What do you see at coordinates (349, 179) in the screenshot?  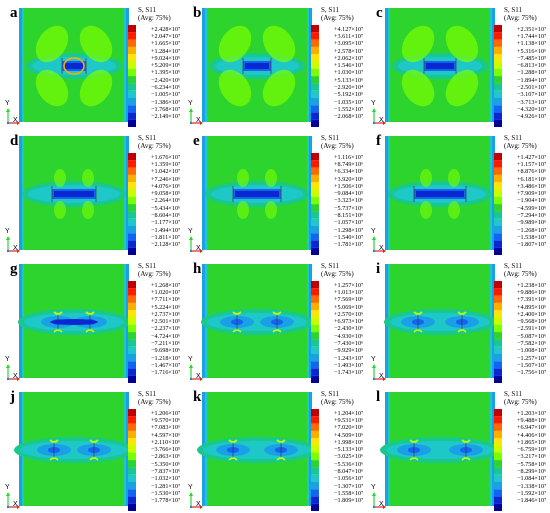 I see `legend-value: +3.920×10⁶` at bounding box center [349, 179].